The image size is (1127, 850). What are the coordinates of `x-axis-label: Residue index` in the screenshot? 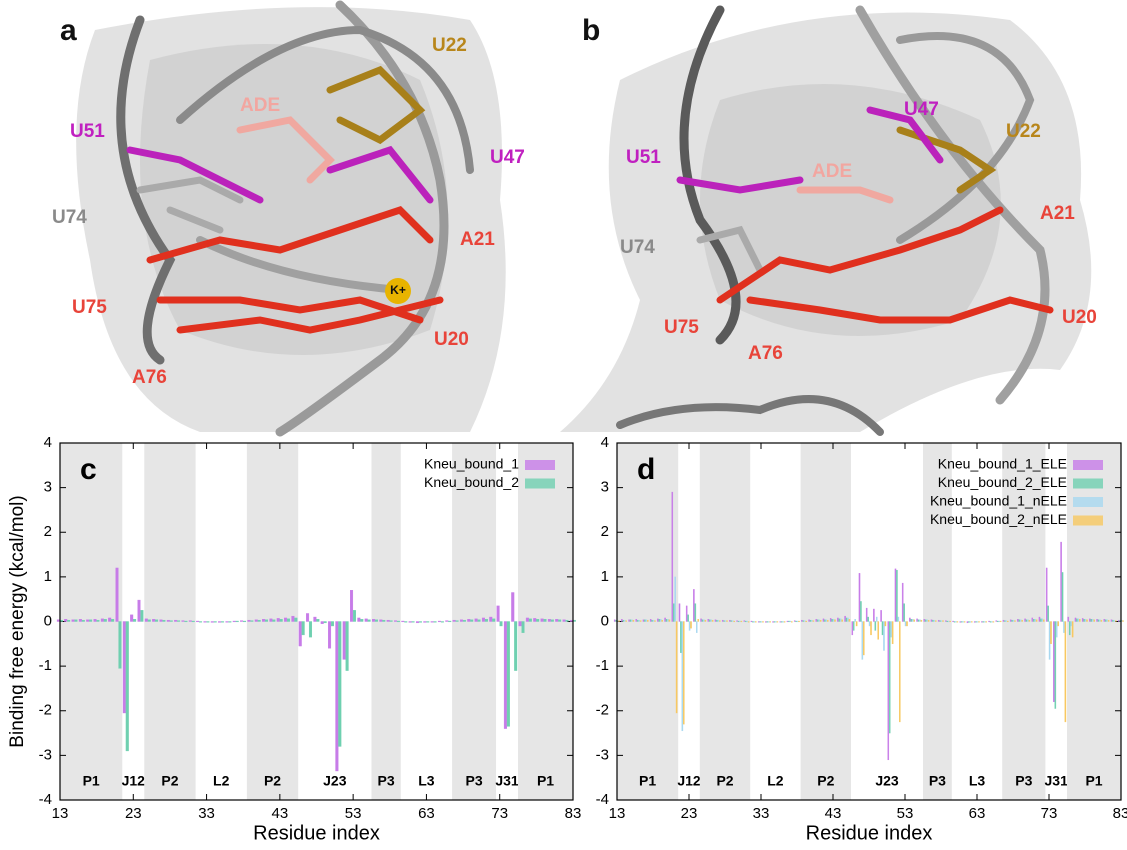 It's located at (316, 833).